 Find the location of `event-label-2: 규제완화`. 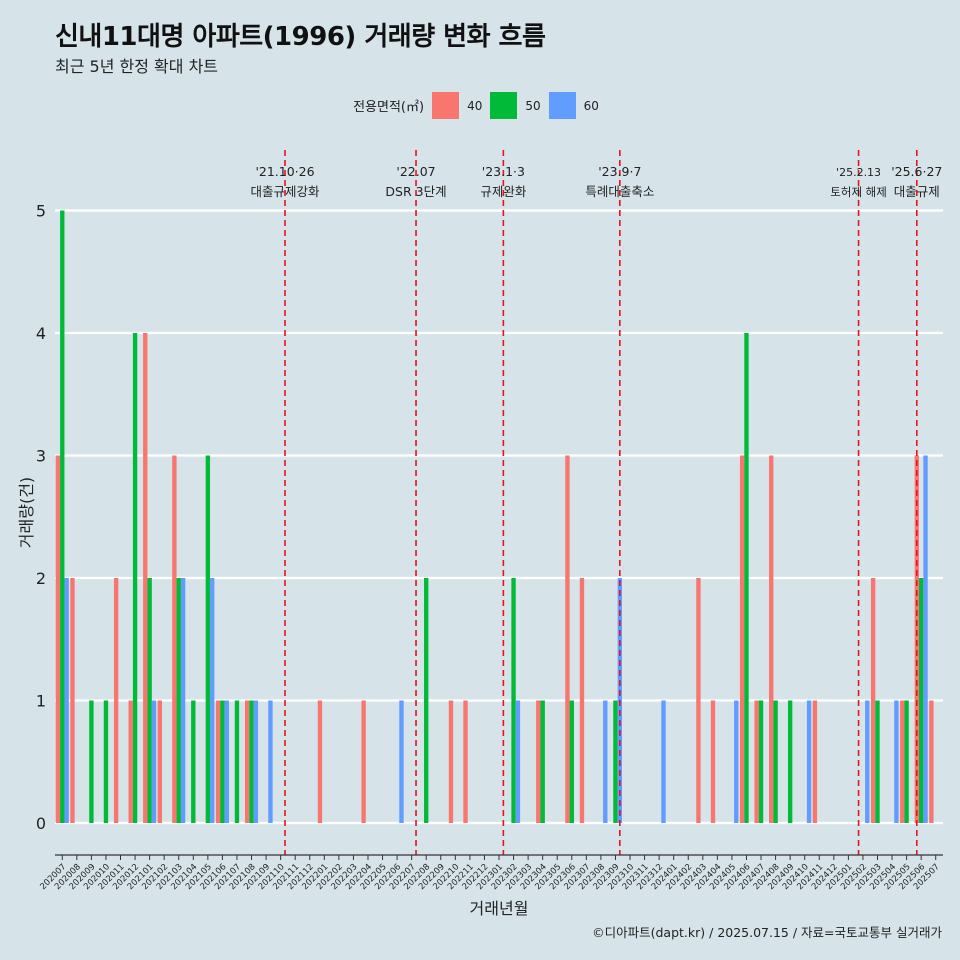

event-label-2: 규제완화 is located at coordinates (503, 191).